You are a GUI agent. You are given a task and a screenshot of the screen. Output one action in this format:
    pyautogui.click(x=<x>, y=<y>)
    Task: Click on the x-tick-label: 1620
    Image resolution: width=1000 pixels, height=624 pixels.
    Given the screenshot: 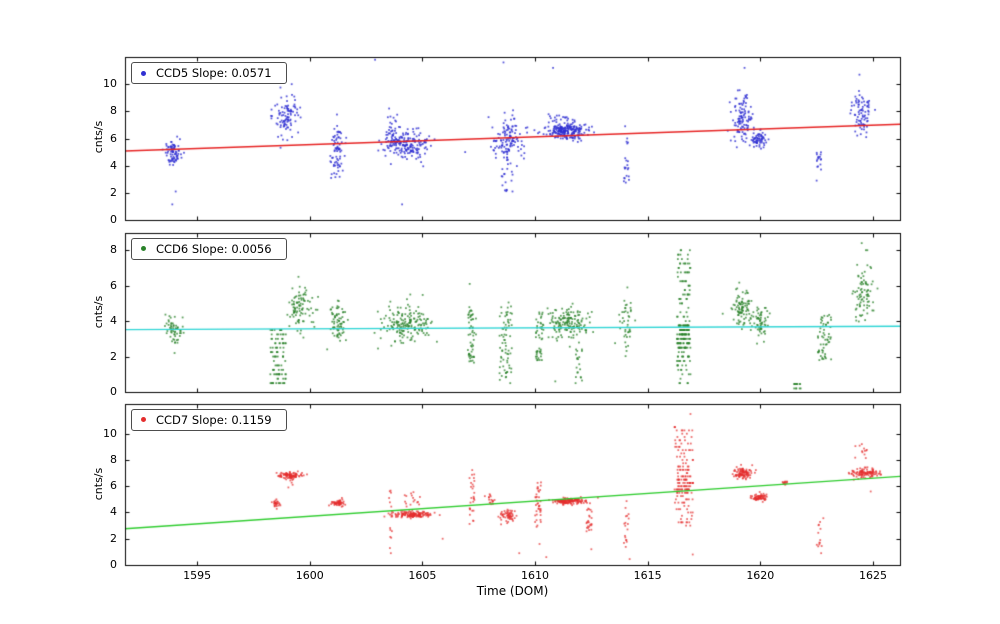 What is the action you would take?
    pyautogui.click(x=760, y=575)
    